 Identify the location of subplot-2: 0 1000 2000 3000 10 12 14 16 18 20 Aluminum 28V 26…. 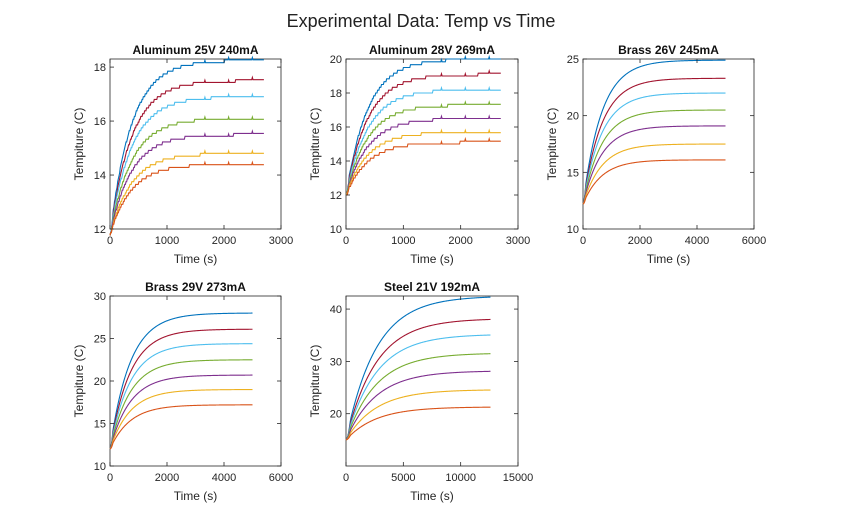
(419, 154).